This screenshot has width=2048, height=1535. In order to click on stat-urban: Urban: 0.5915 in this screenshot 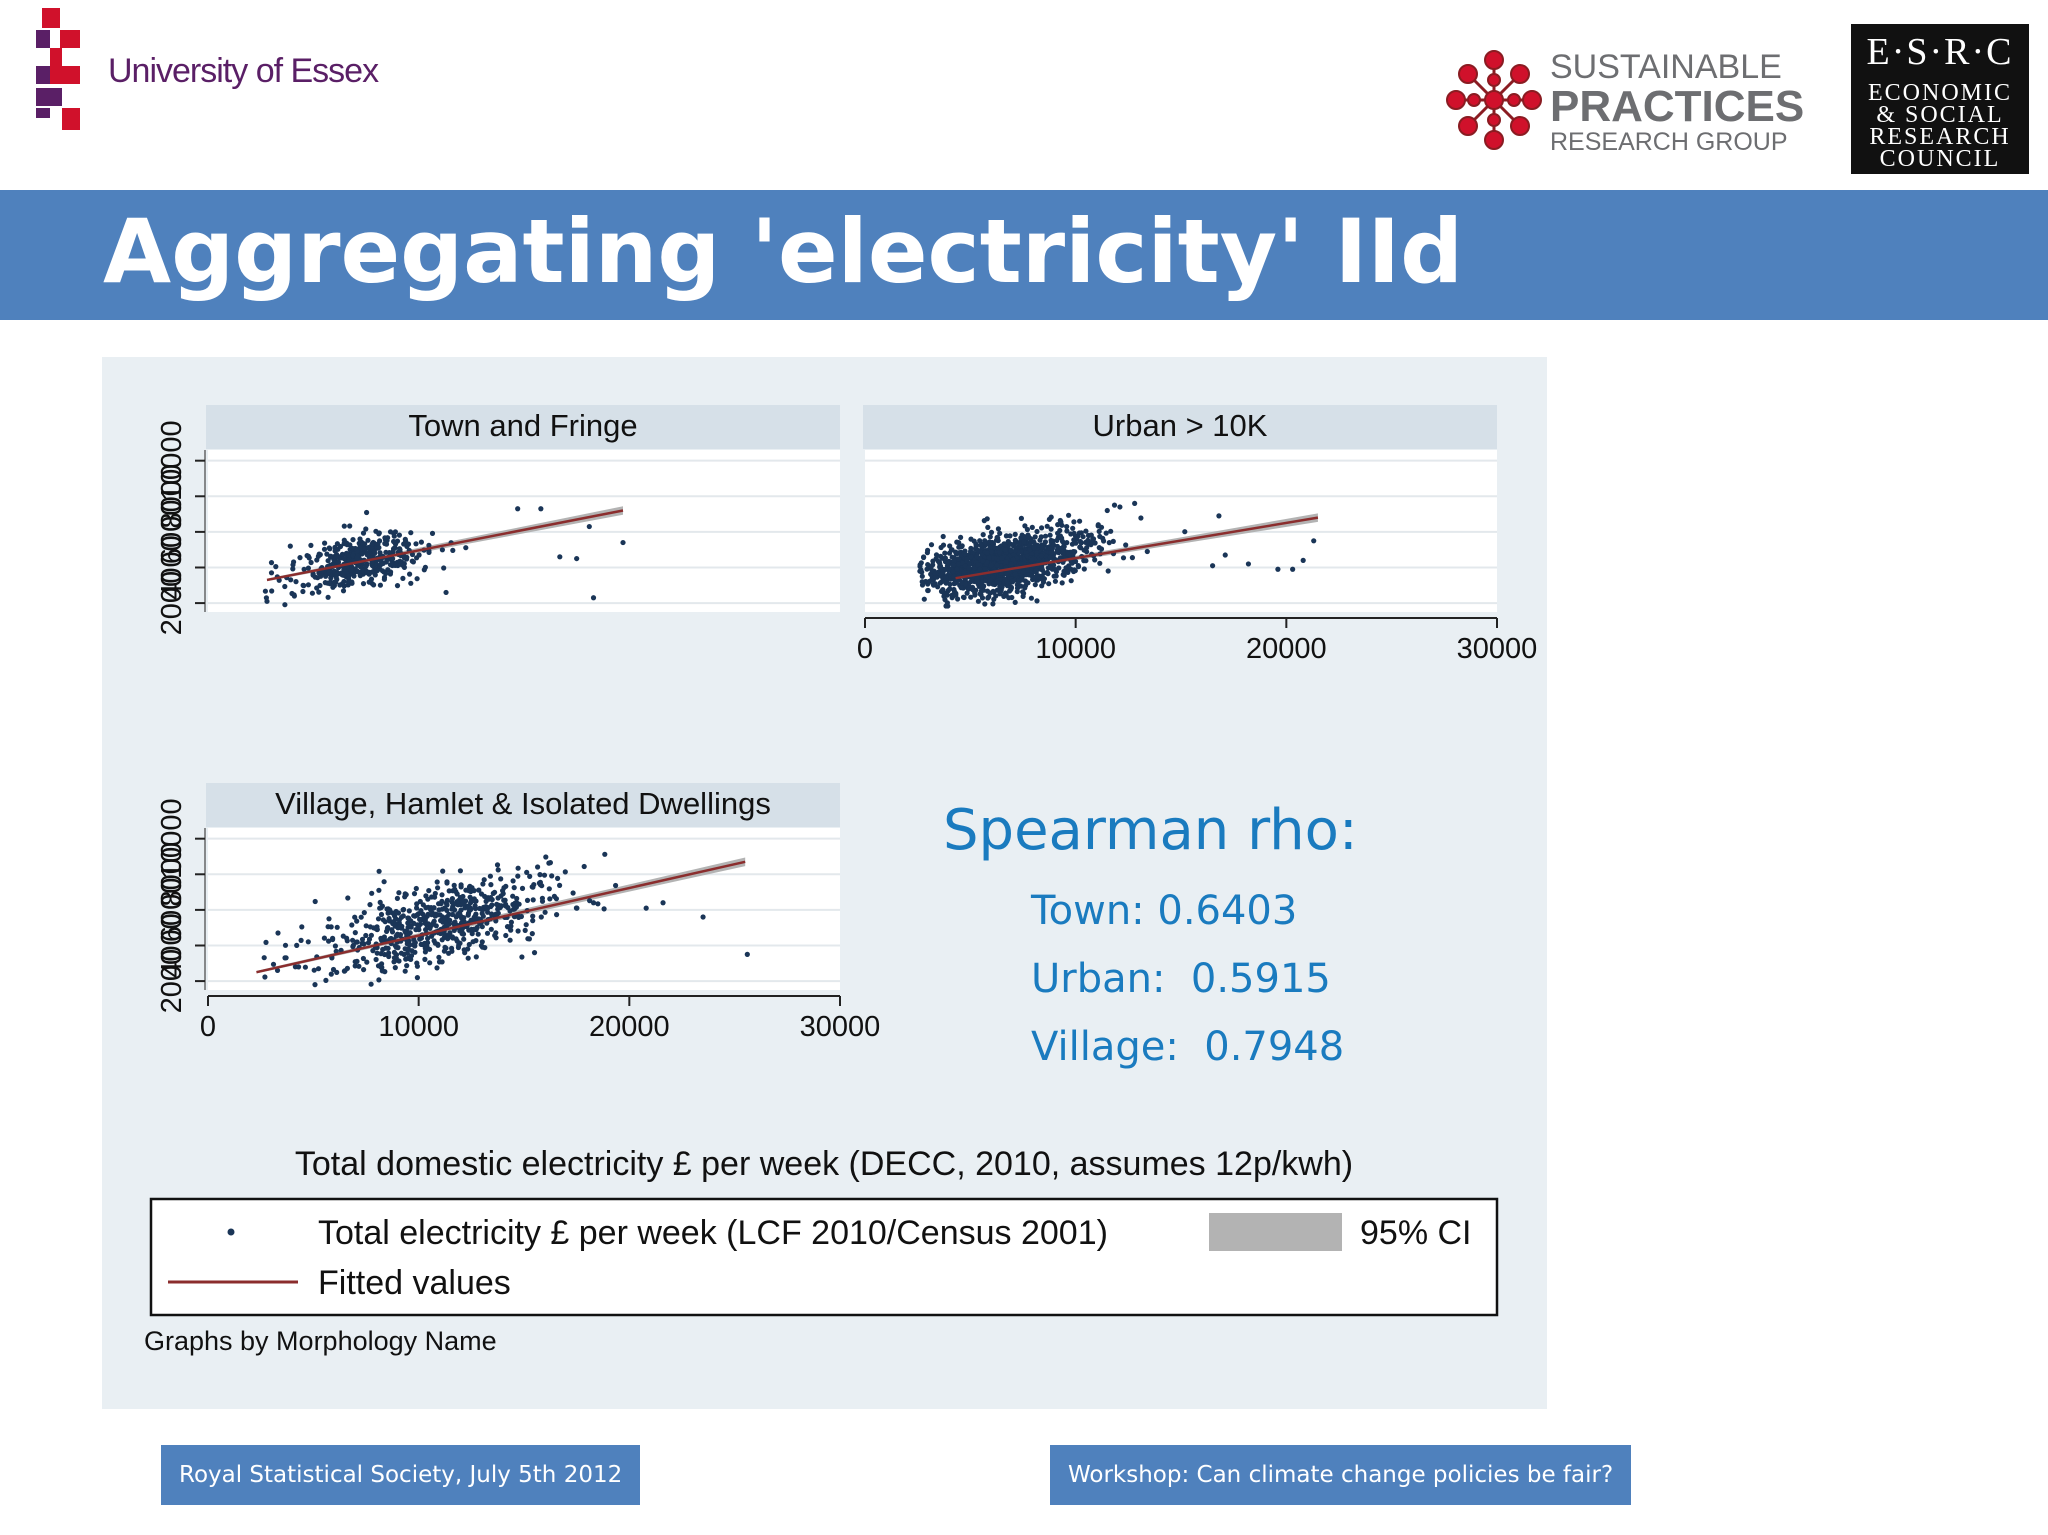, I will do `click(1181, 979)`.